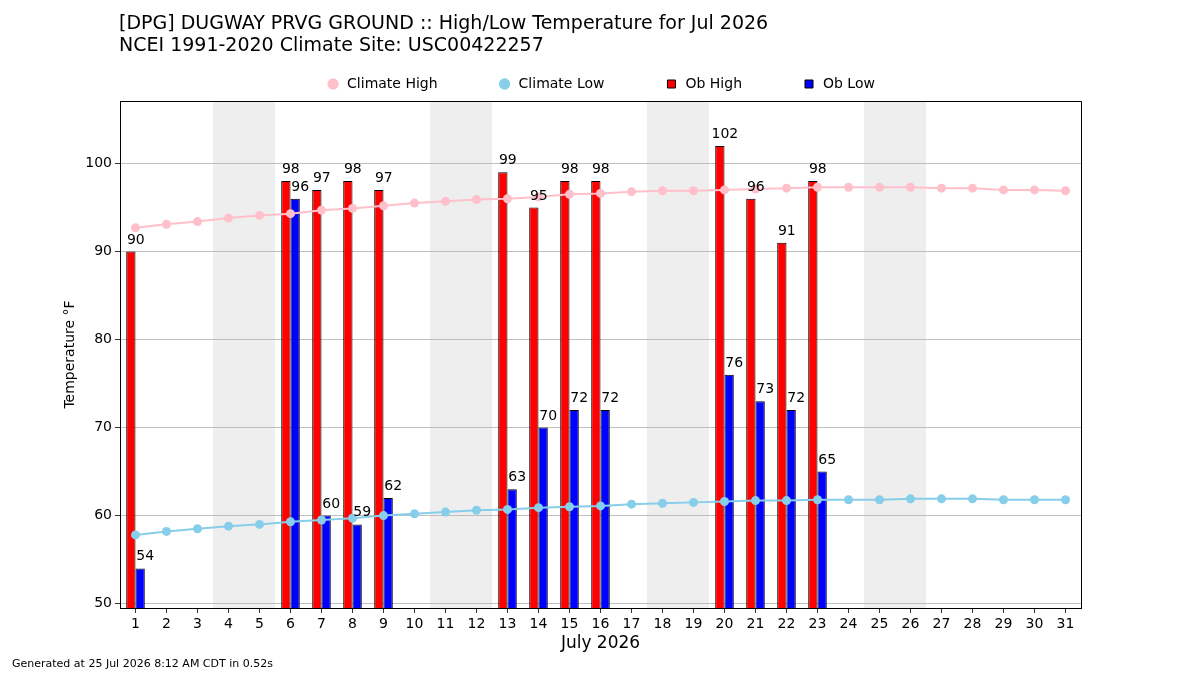 This screenshot has width=1200, height=675. What do you see at coordinates (135, 623) in the screenshot?
I see `x-tick-label: 1` at bounding box center [135, 623].